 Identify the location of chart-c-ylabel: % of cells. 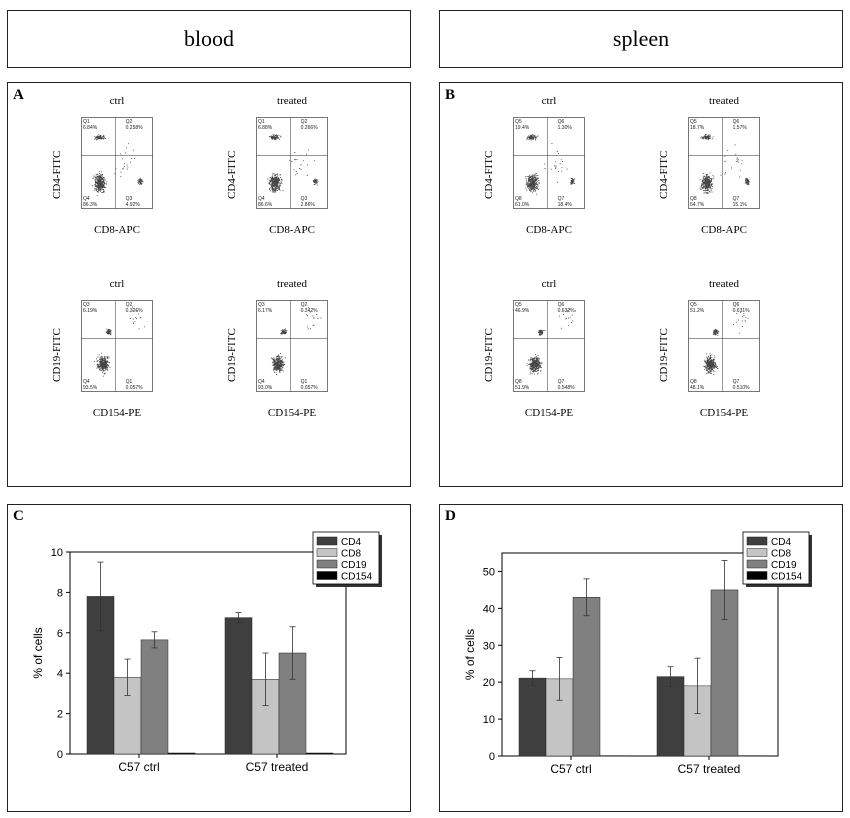
(38, 652).